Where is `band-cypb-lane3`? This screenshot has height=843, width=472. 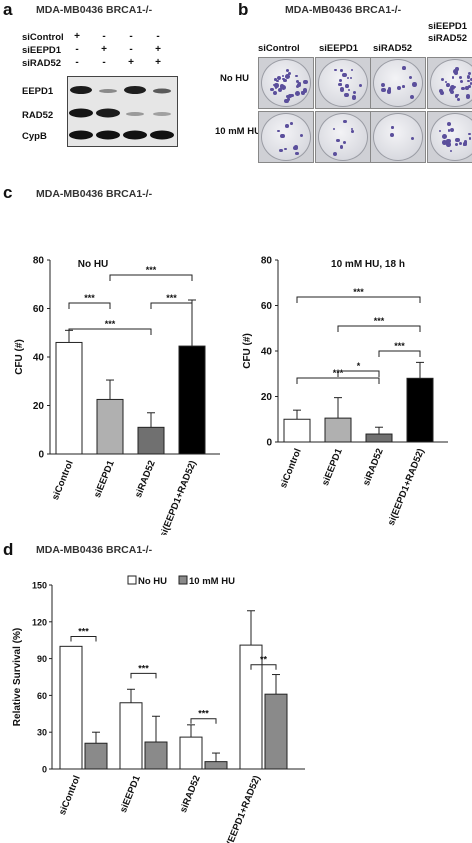
band-cypb-lane3 is located at coordinates (135, 135).